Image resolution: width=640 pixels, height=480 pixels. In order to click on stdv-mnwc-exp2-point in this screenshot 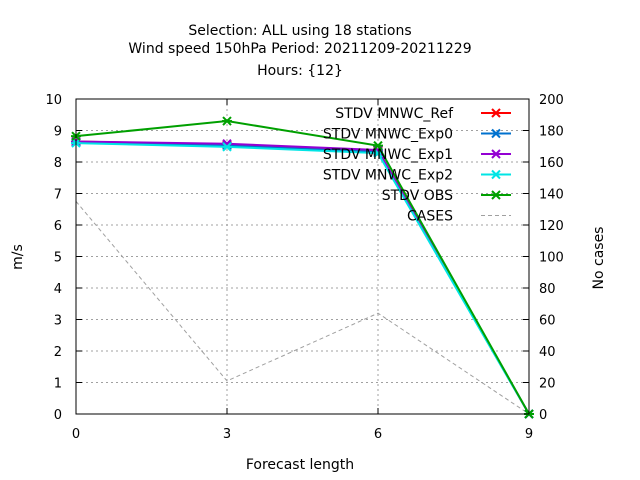, I will do `click(227, 147)`.